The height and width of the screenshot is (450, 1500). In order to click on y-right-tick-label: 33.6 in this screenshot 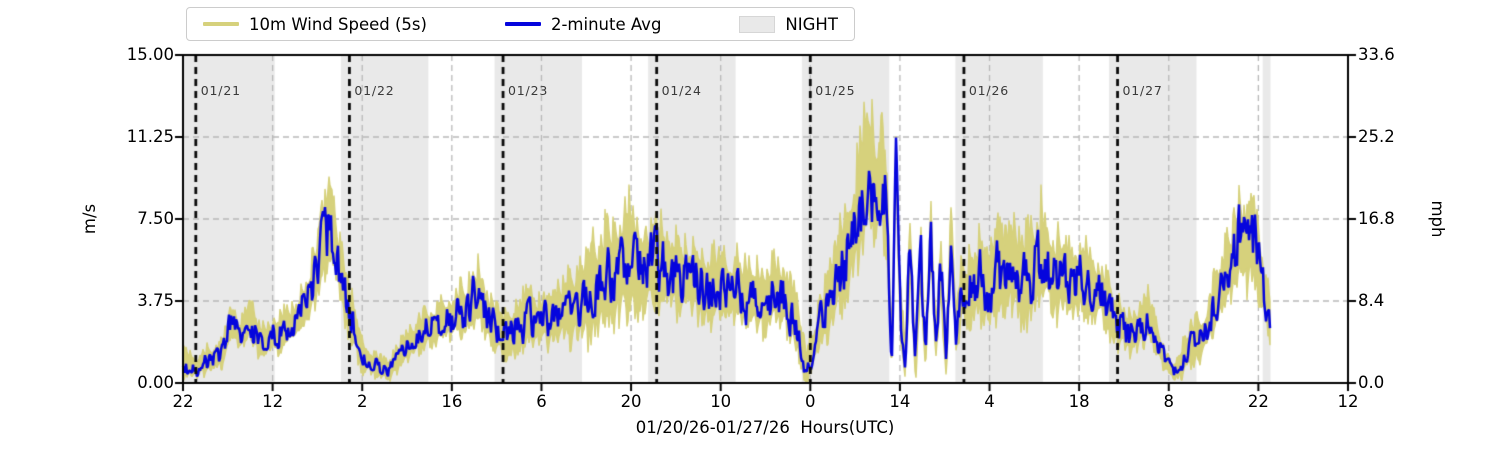, I will do `click(1376, 54)`.